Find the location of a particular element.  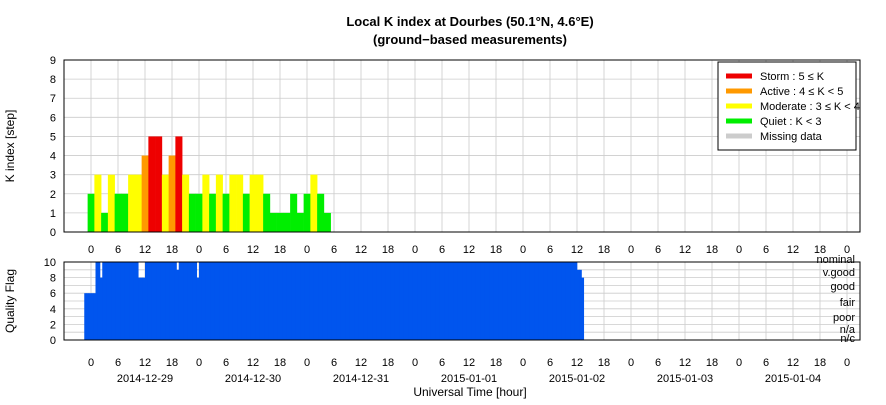

y-tick-label: 0 is located at coordinates (53, 341).